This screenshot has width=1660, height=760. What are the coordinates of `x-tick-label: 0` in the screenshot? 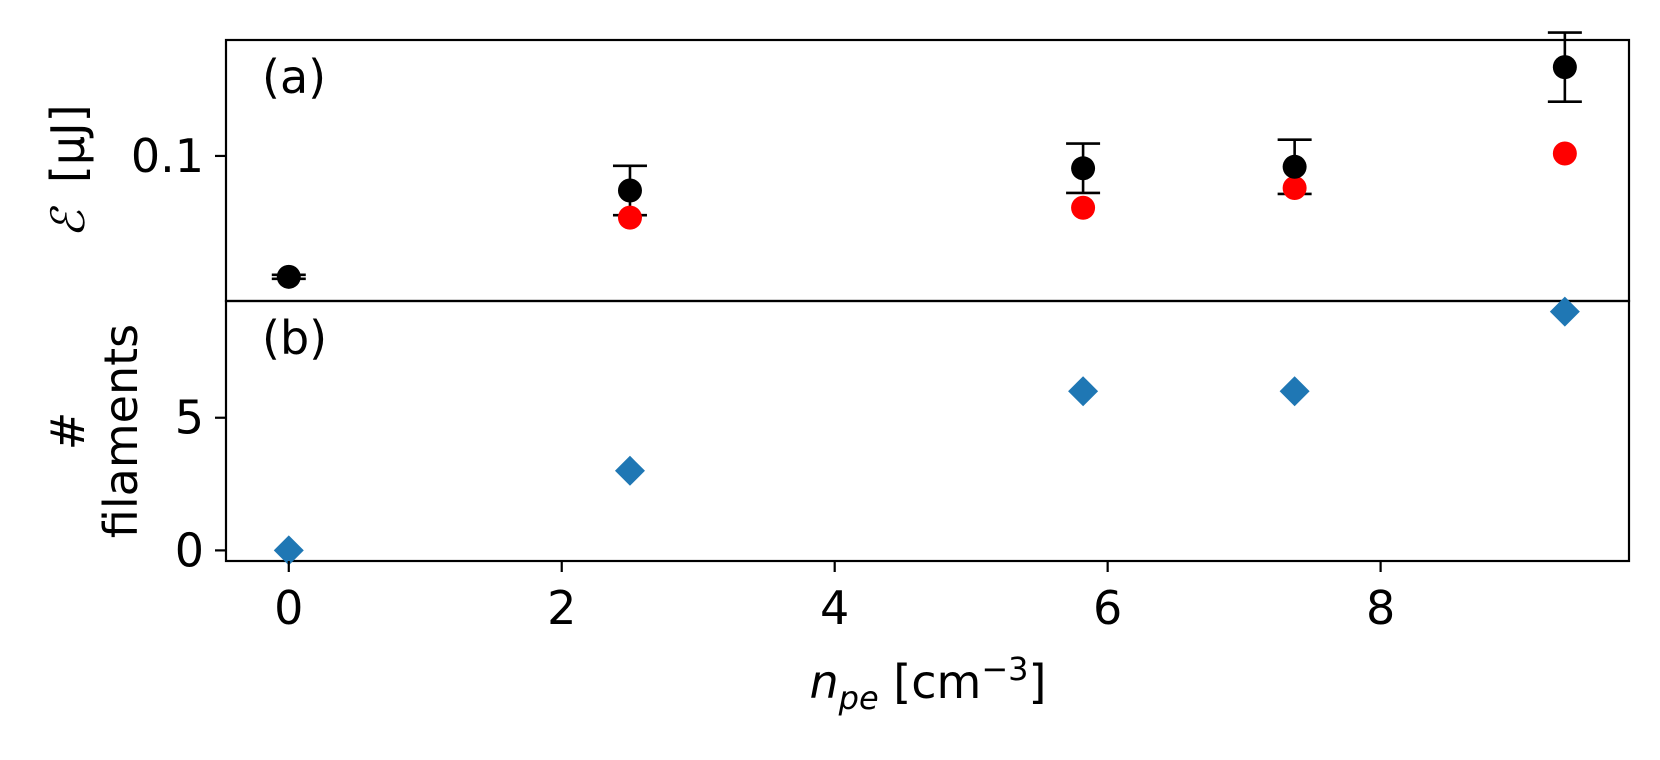 It's located at (288, 608).